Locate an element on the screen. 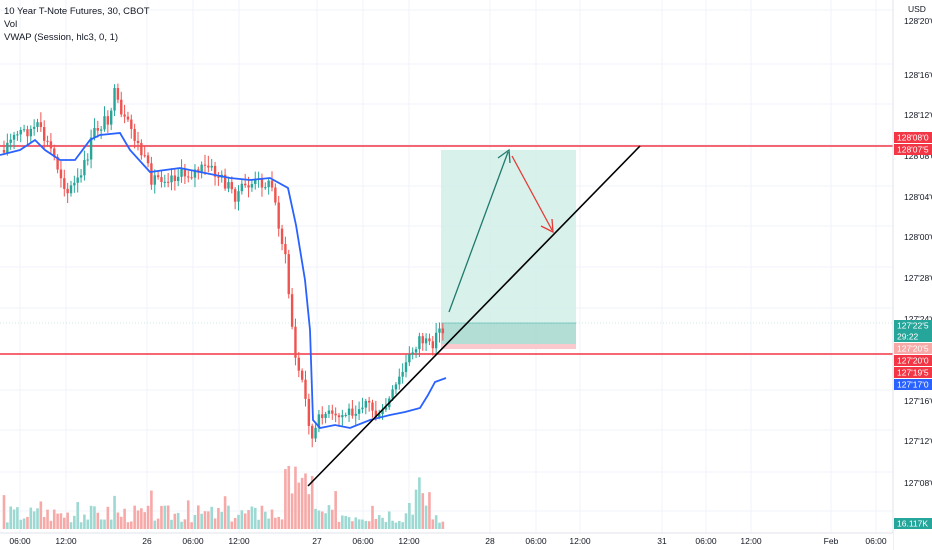 This screenshot has width=932, height=550. bar-countdown-badge is located at coordinates (913, 336).